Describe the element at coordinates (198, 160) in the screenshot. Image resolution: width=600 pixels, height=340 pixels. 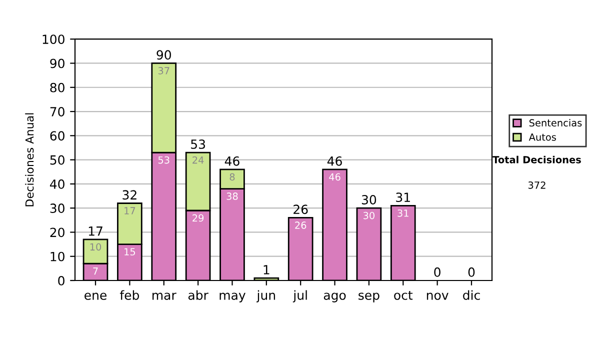
I see `data-label: 24` at that location.